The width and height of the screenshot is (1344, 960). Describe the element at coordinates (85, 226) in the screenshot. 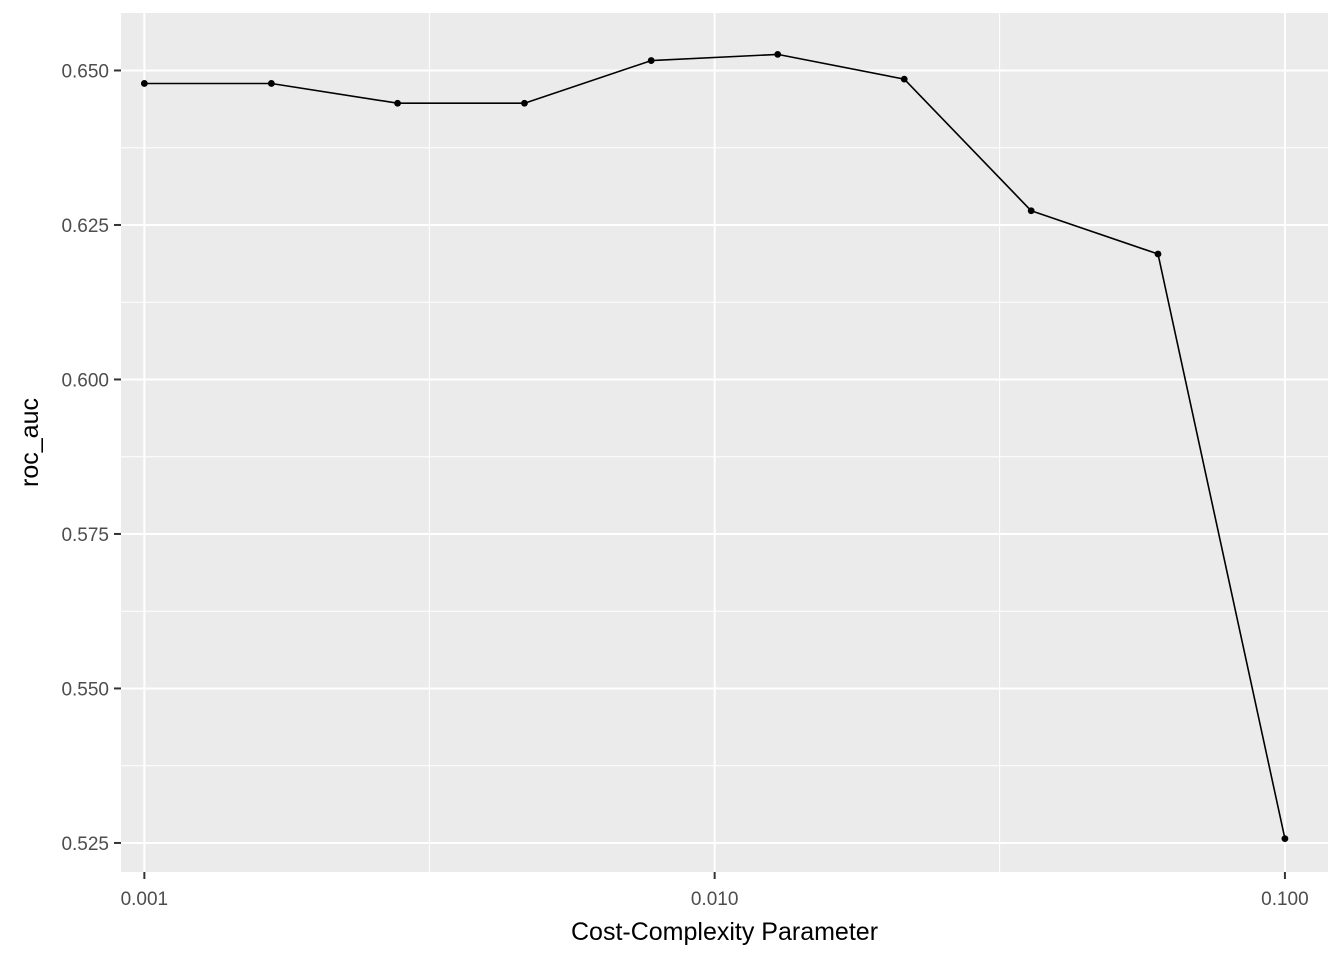

I see `y-tick-label: 0.625` at that location.